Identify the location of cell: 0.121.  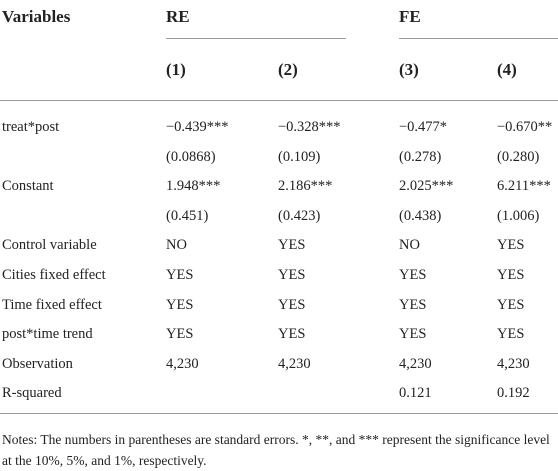
(415, 393).